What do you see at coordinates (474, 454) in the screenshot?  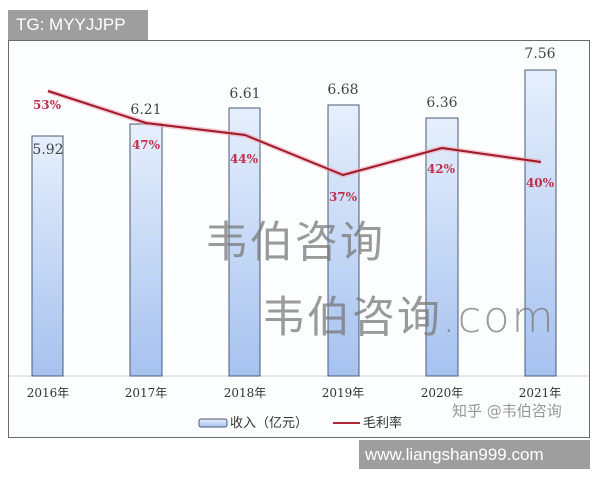 I see `bottom-tag: www.liangshan999.com` at bounding box center [474, 454].